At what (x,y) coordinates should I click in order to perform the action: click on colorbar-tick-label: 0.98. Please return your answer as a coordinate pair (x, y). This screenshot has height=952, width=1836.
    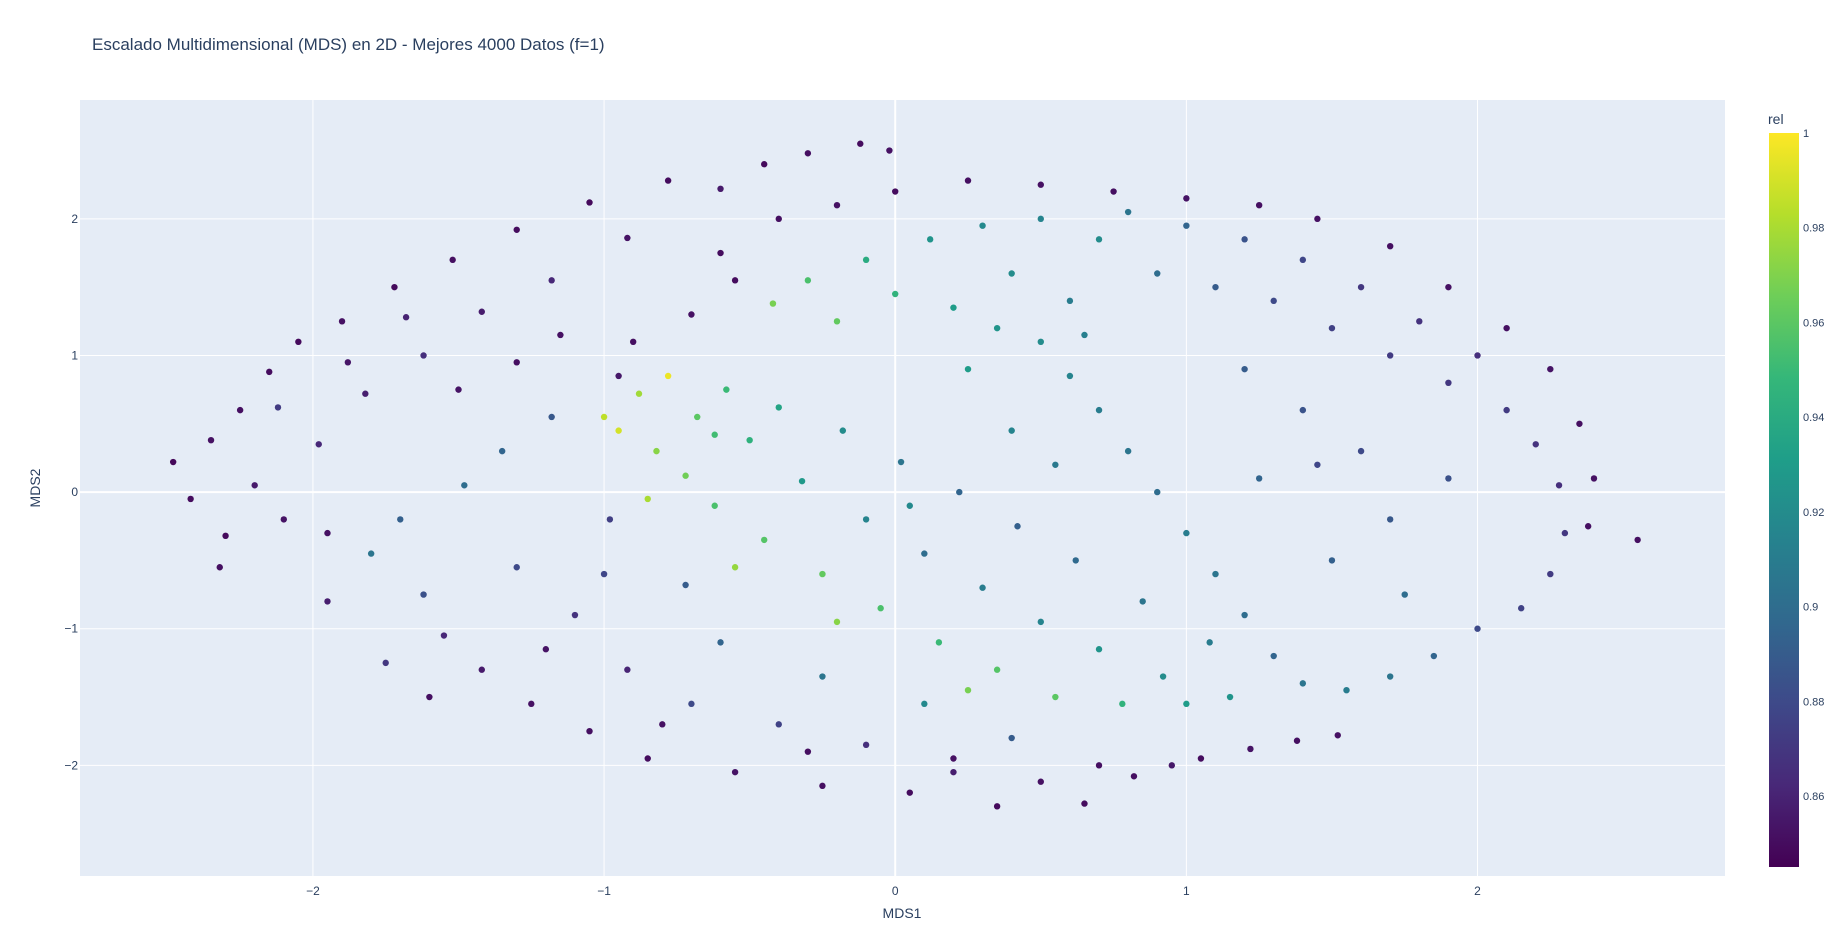
    Looking at the image, I should click on (1813, 229).